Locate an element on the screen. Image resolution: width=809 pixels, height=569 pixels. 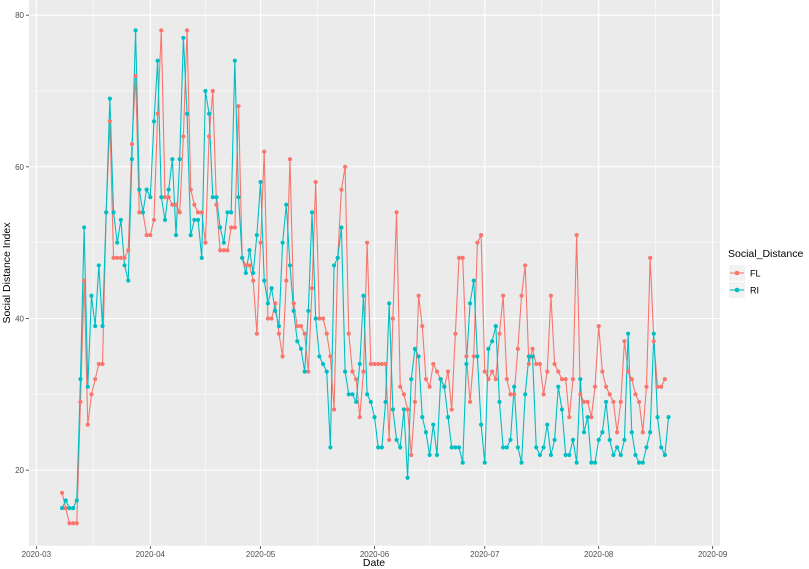
x-axis-title: Date is located at coordinates (374, 563).